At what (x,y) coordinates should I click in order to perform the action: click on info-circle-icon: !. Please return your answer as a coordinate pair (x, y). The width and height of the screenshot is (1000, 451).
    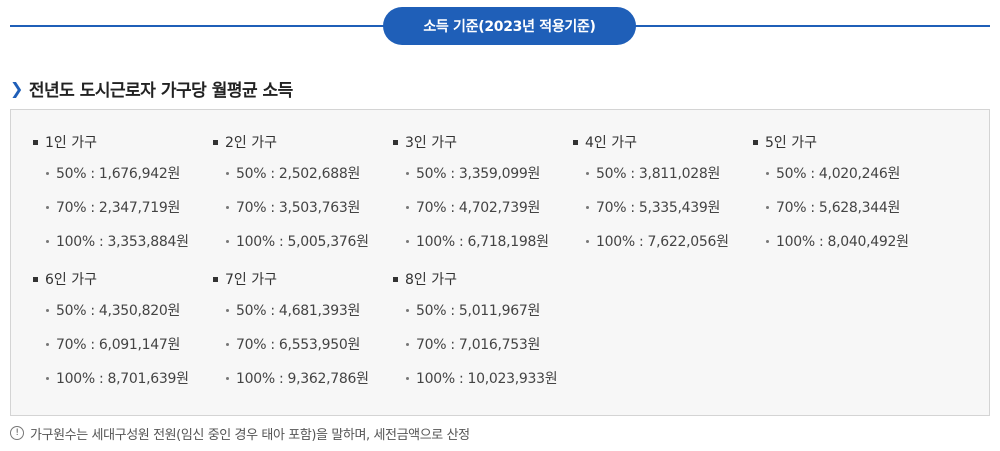
    Looking at the image, I should click on (17, 433).